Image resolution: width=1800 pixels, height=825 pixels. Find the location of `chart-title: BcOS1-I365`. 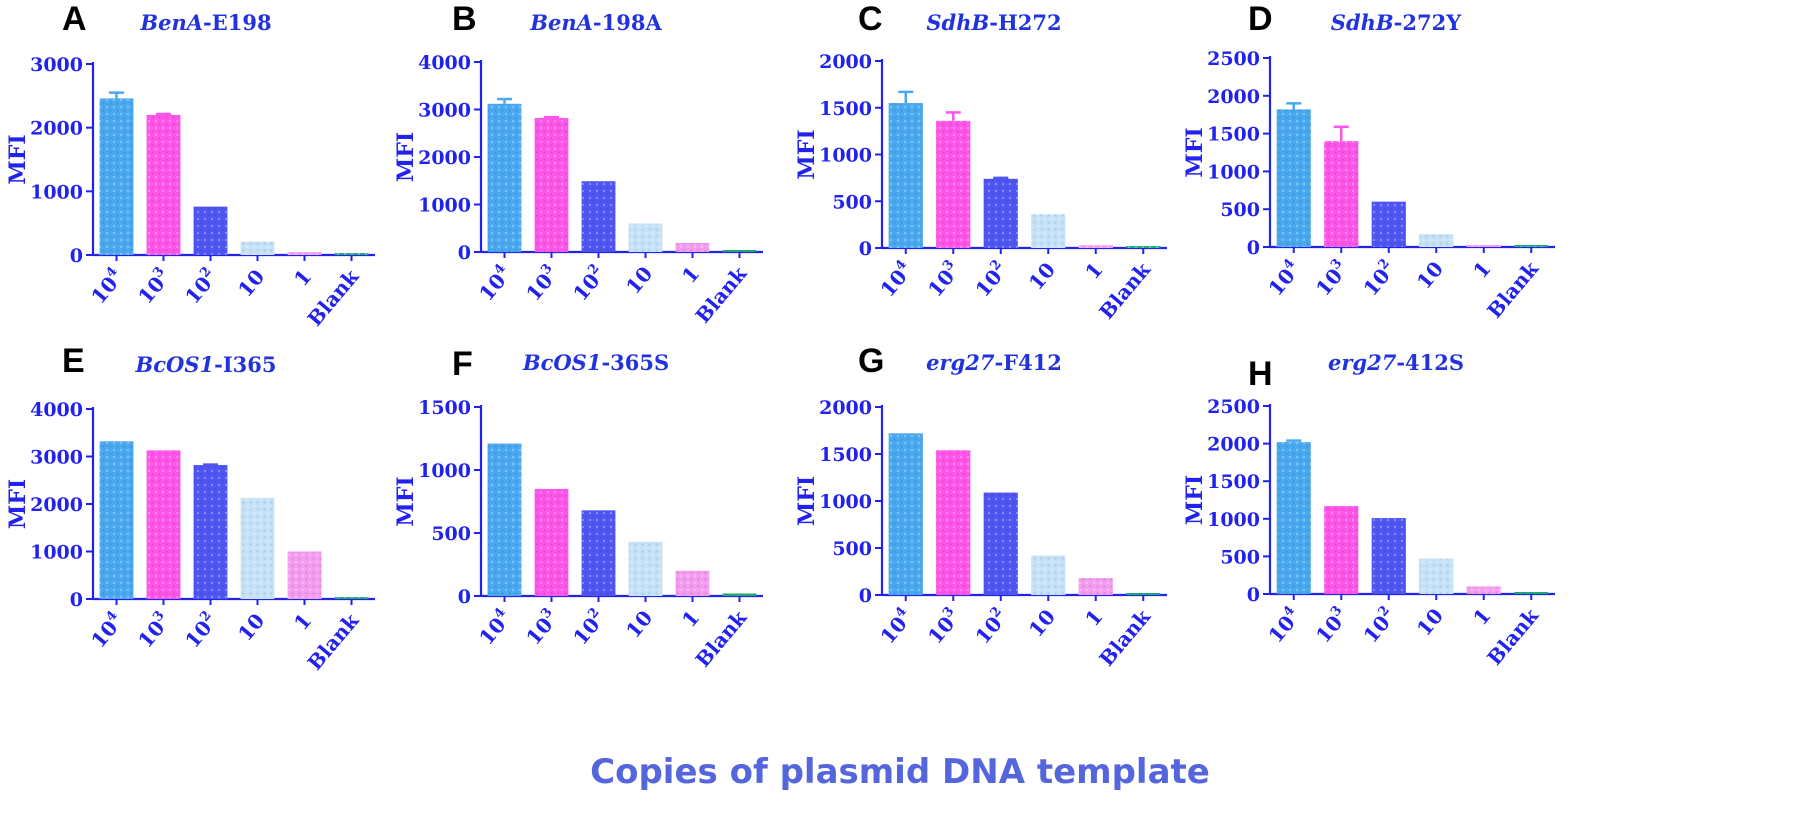

chart-title: BcOS1-I365 is located at coordinates (206, 364).